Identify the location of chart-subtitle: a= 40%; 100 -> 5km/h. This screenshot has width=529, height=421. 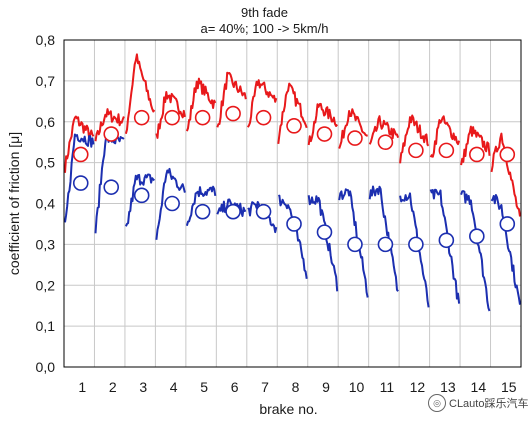
(264, 28).